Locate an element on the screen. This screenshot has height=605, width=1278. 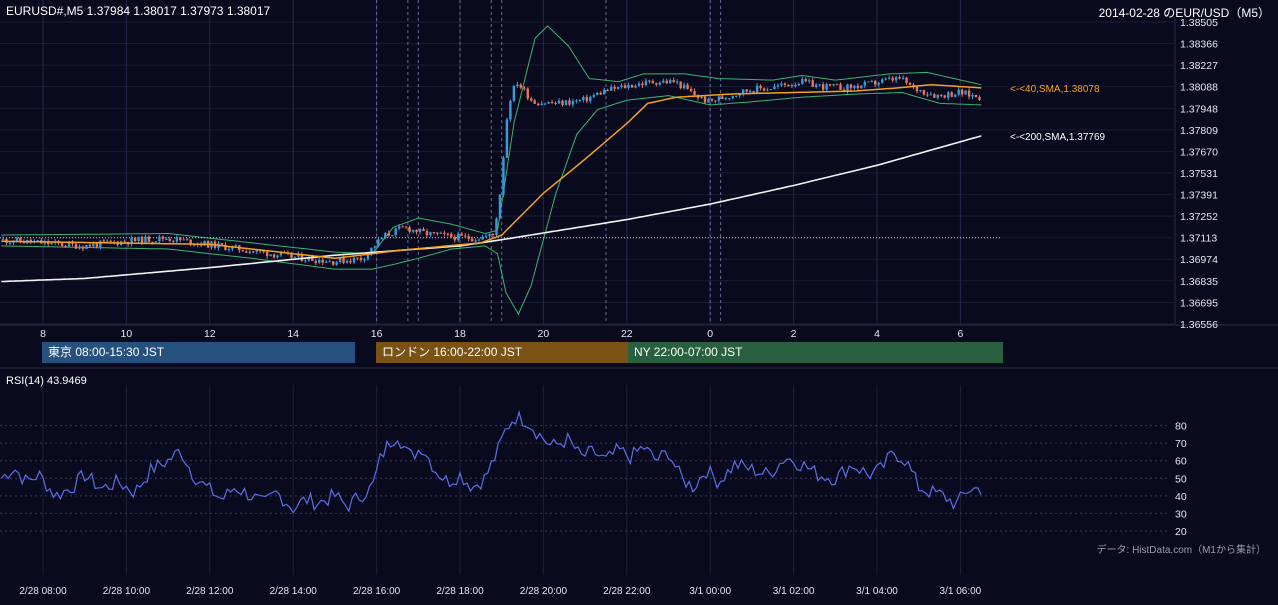
hour-tick-label: 14 is located at coordinates (293, 334).